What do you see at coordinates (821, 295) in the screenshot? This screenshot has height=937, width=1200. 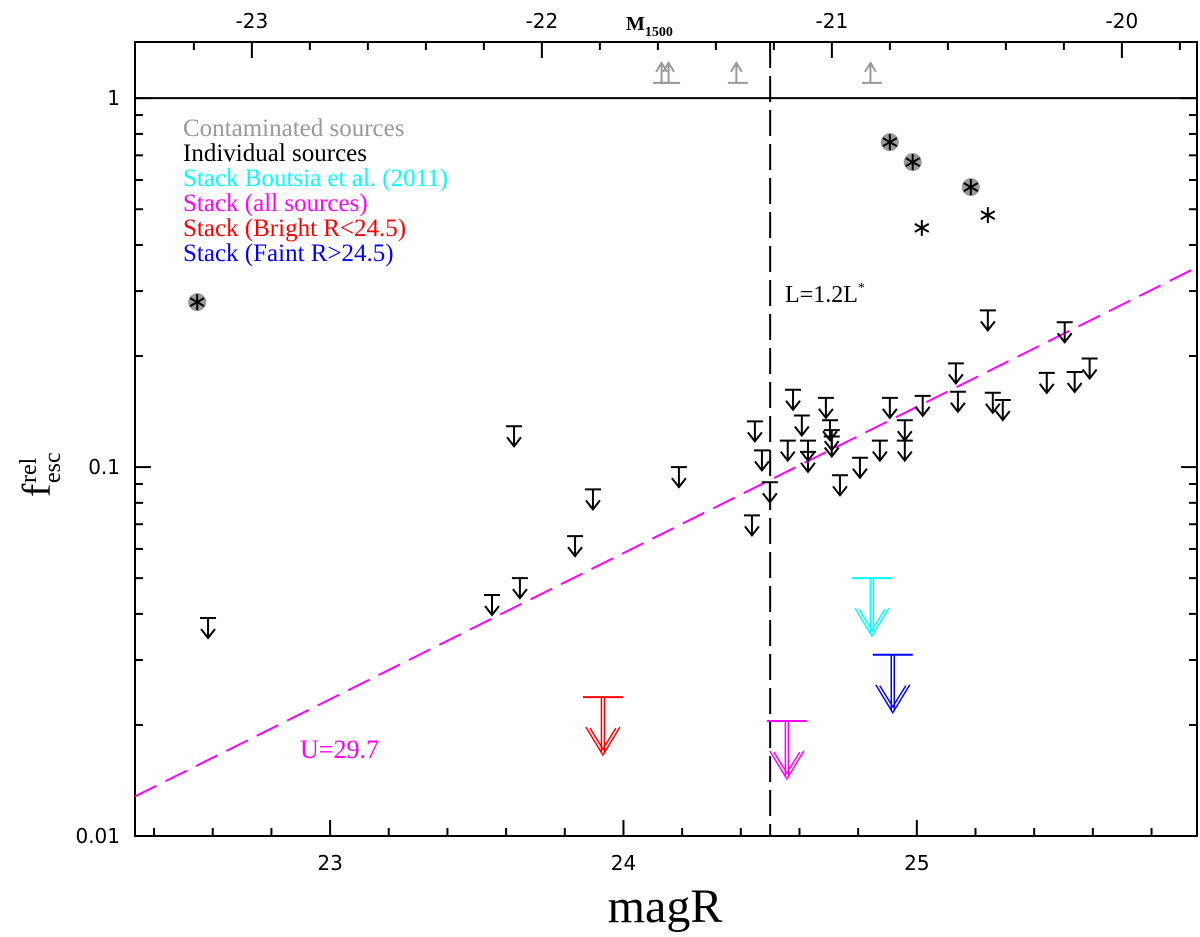 I see `annotation-text: L=1.2L` at bounding box center [821, 295].